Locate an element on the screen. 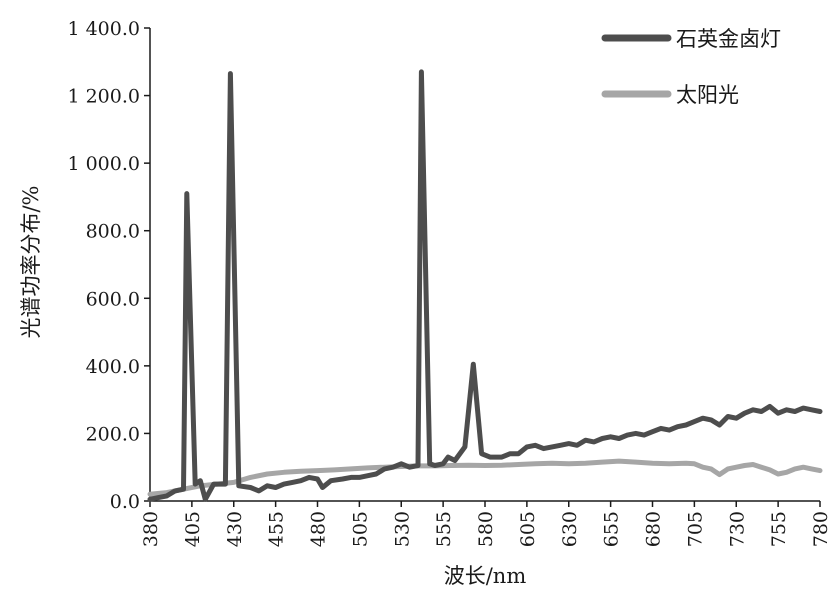 This screenshot has height=591, width=836. x-tick-label: 705 is located at coordinates (695, 529).